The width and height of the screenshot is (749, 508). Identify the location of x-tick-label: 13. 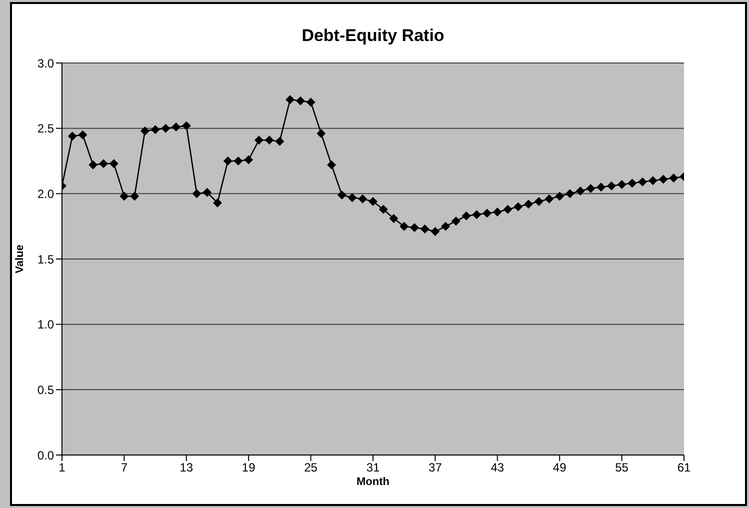
(187, 467).